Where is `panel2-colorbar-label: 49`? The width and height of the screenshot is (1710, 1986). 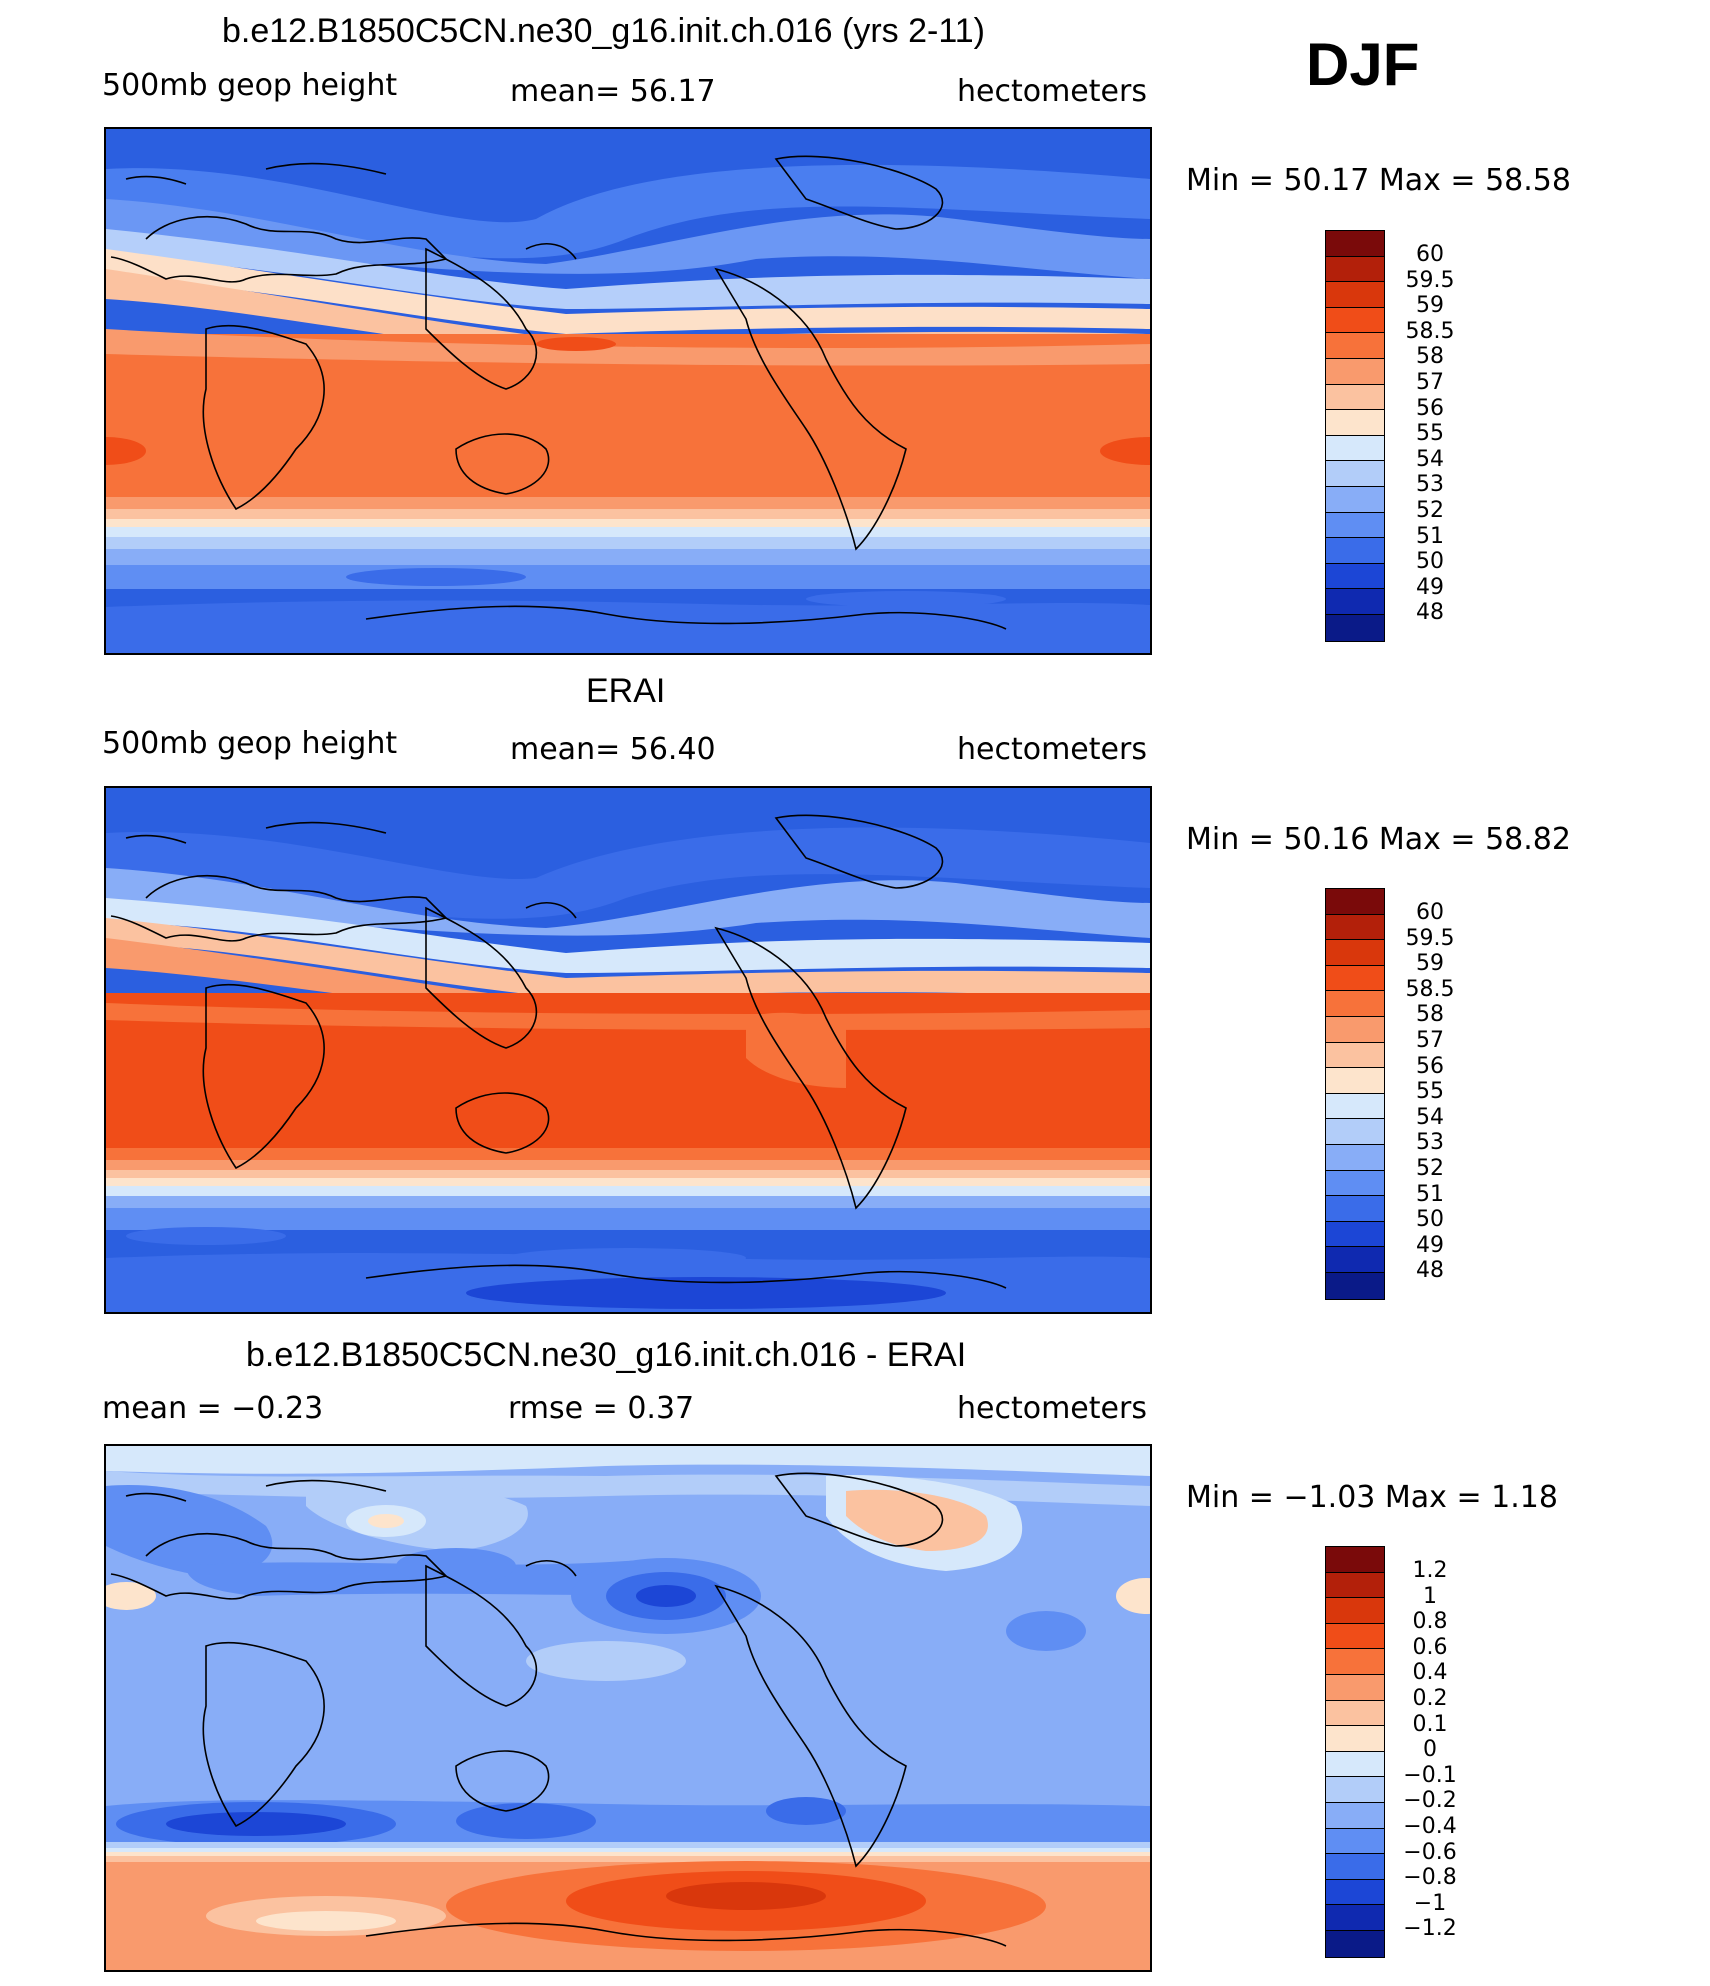
panel2-colorbar-label: 49 is located at coordinates (1430, 1245).